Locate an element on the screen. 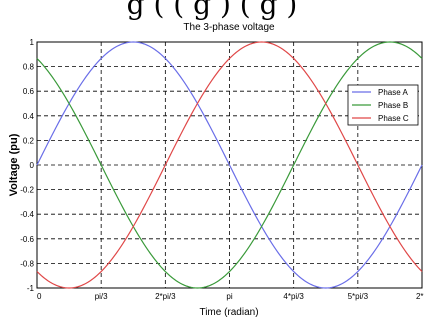 Image resolution: width=424 pixels, height=322 pixels. y-tick-label: -0.4 is located at coordinates (27, 214).